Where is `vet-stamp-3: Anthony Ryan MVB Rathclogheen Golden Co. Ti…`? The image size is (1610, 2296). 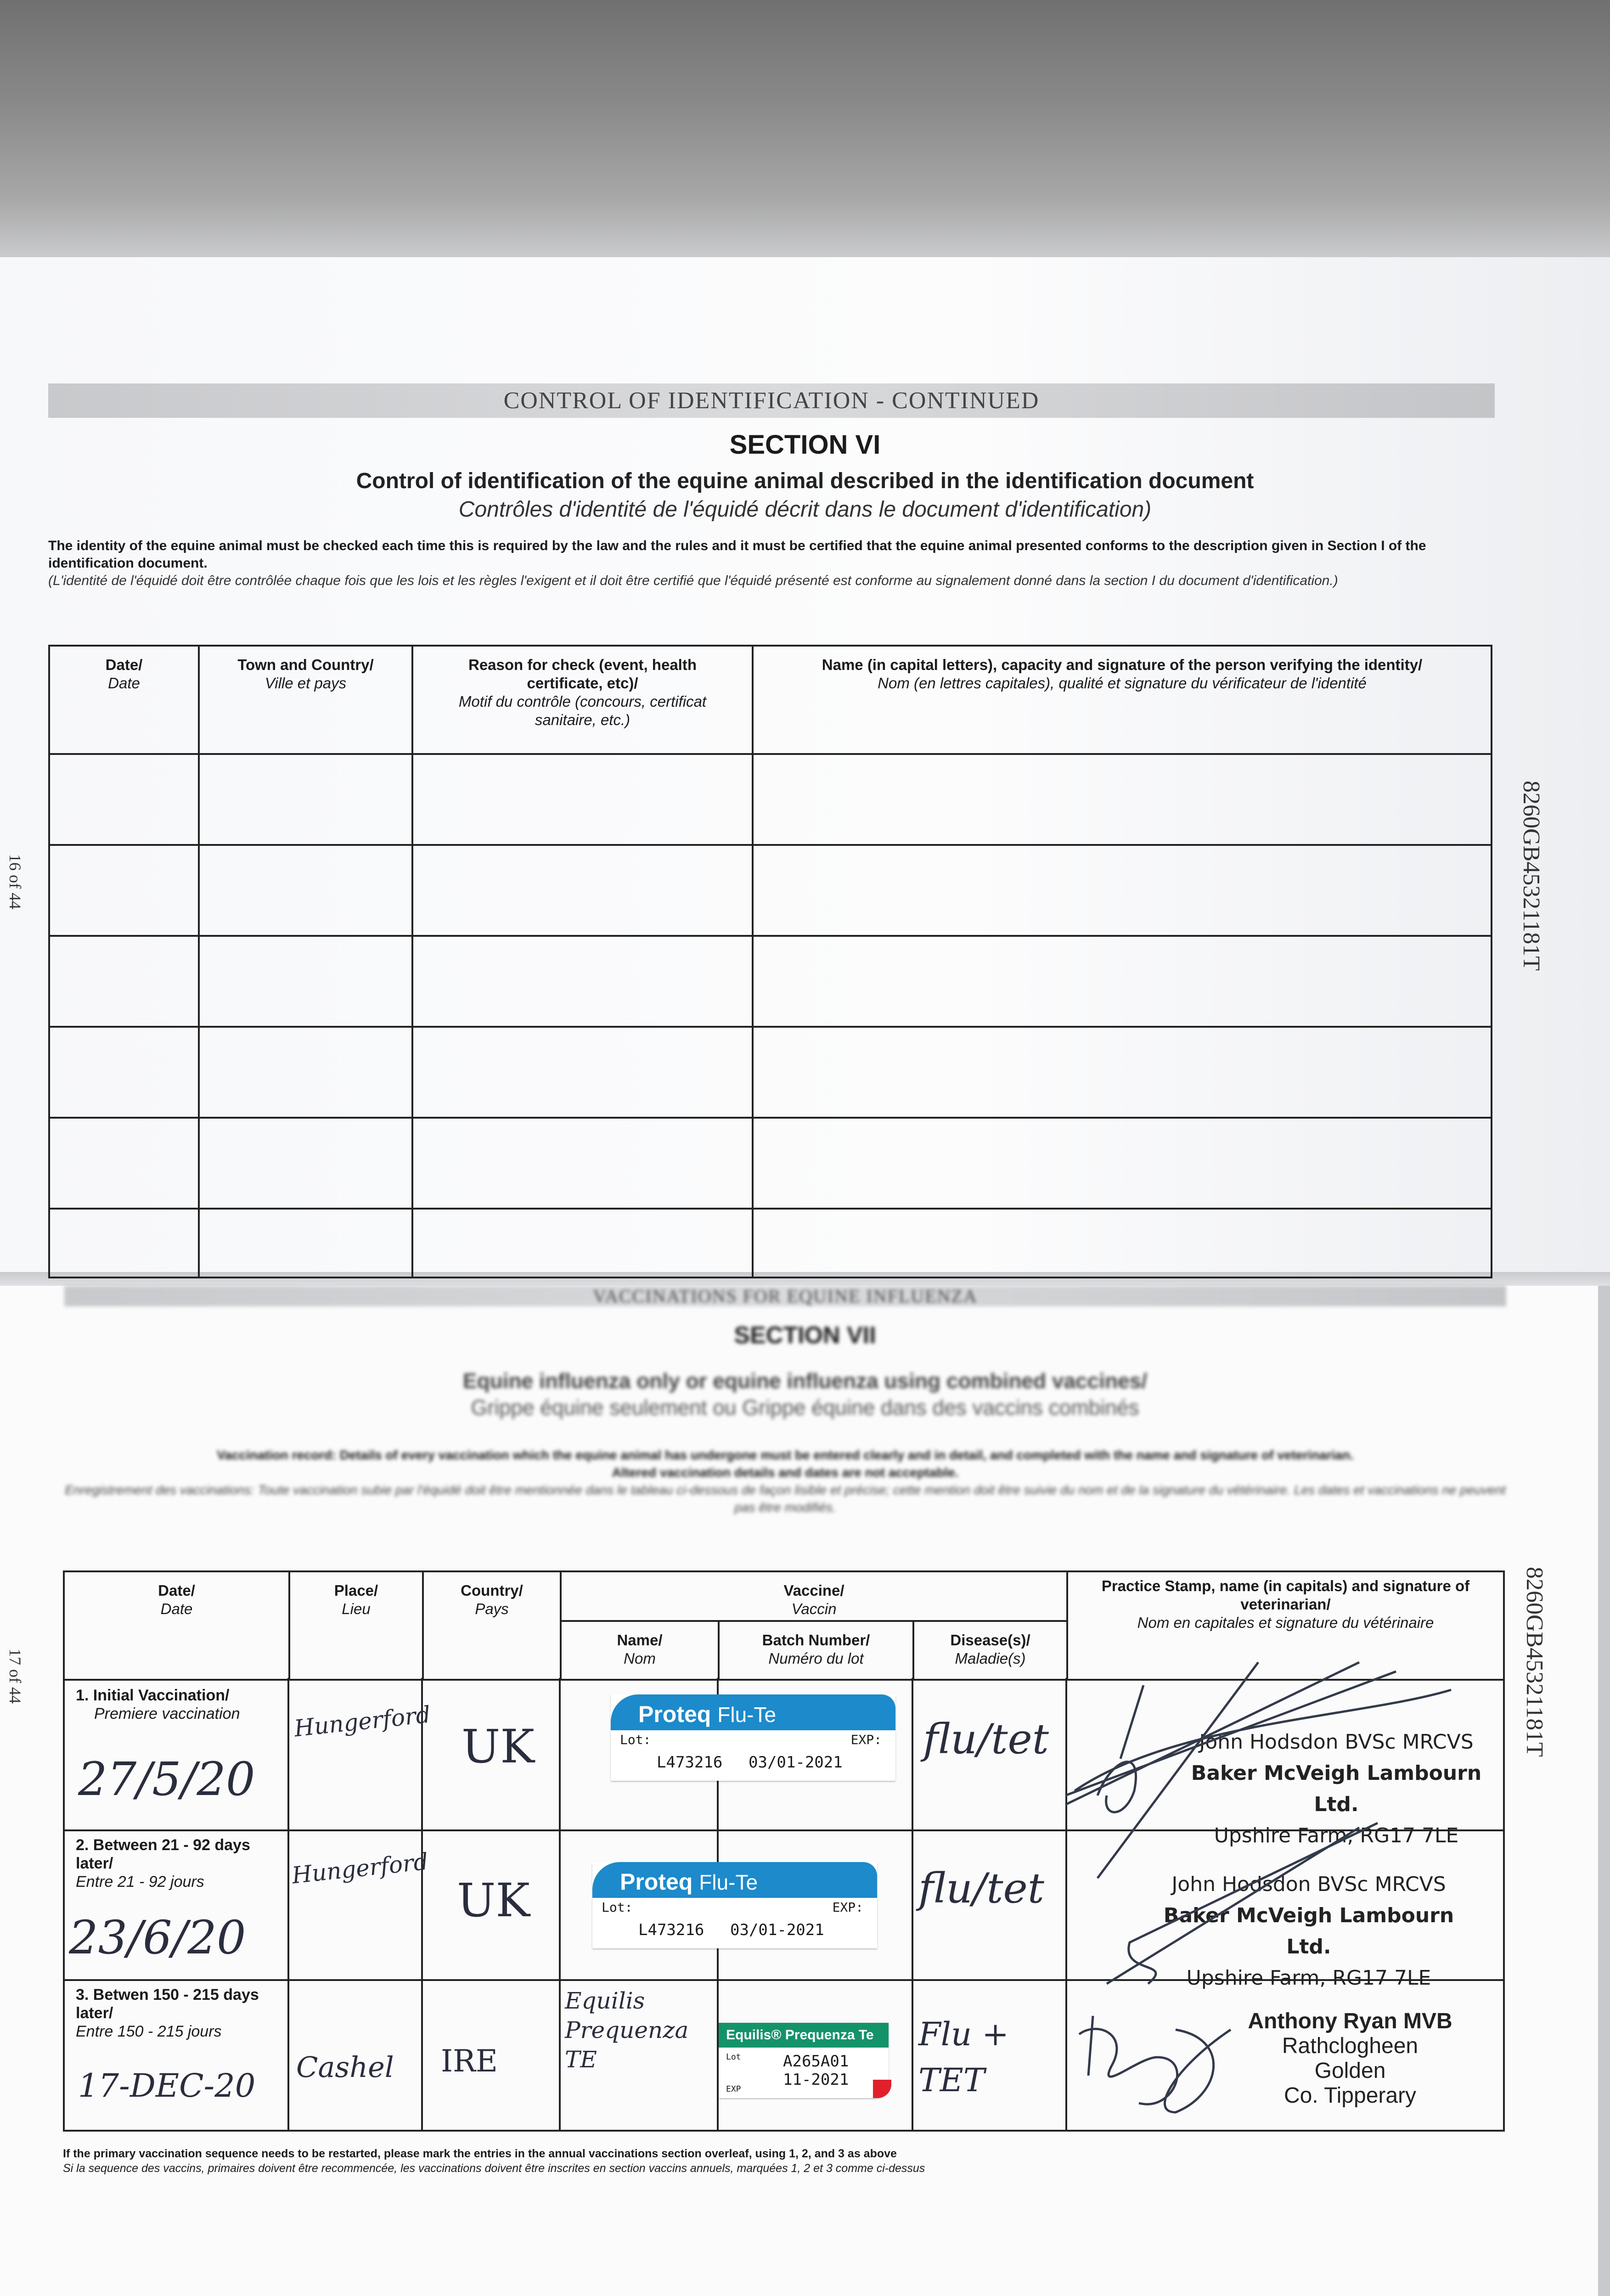
vet-stamp-3: Anthony Ryan MVB Rathclogheen Golden Co. Ti… is located at coordinates (1350, 2058).